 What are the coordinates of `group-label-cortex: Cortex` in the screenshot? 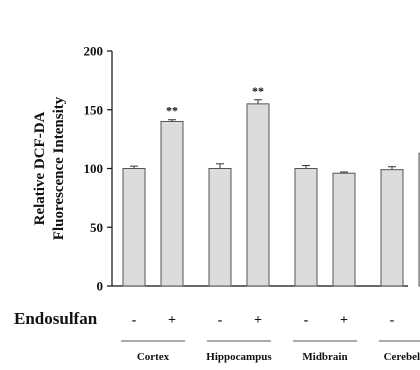 It's located at (153, 357).